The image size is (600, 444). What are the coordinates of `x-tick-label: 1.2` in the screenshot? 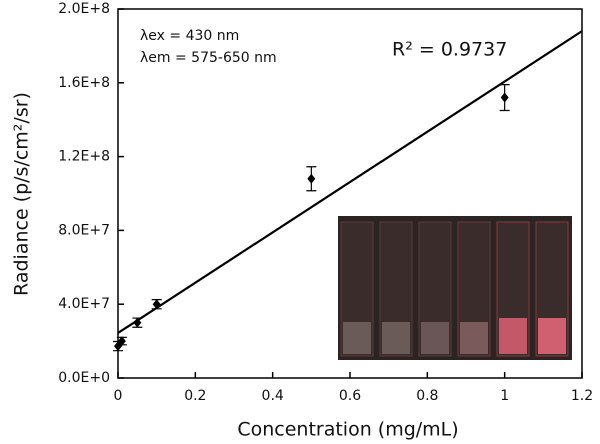 It's located at (582, 396).